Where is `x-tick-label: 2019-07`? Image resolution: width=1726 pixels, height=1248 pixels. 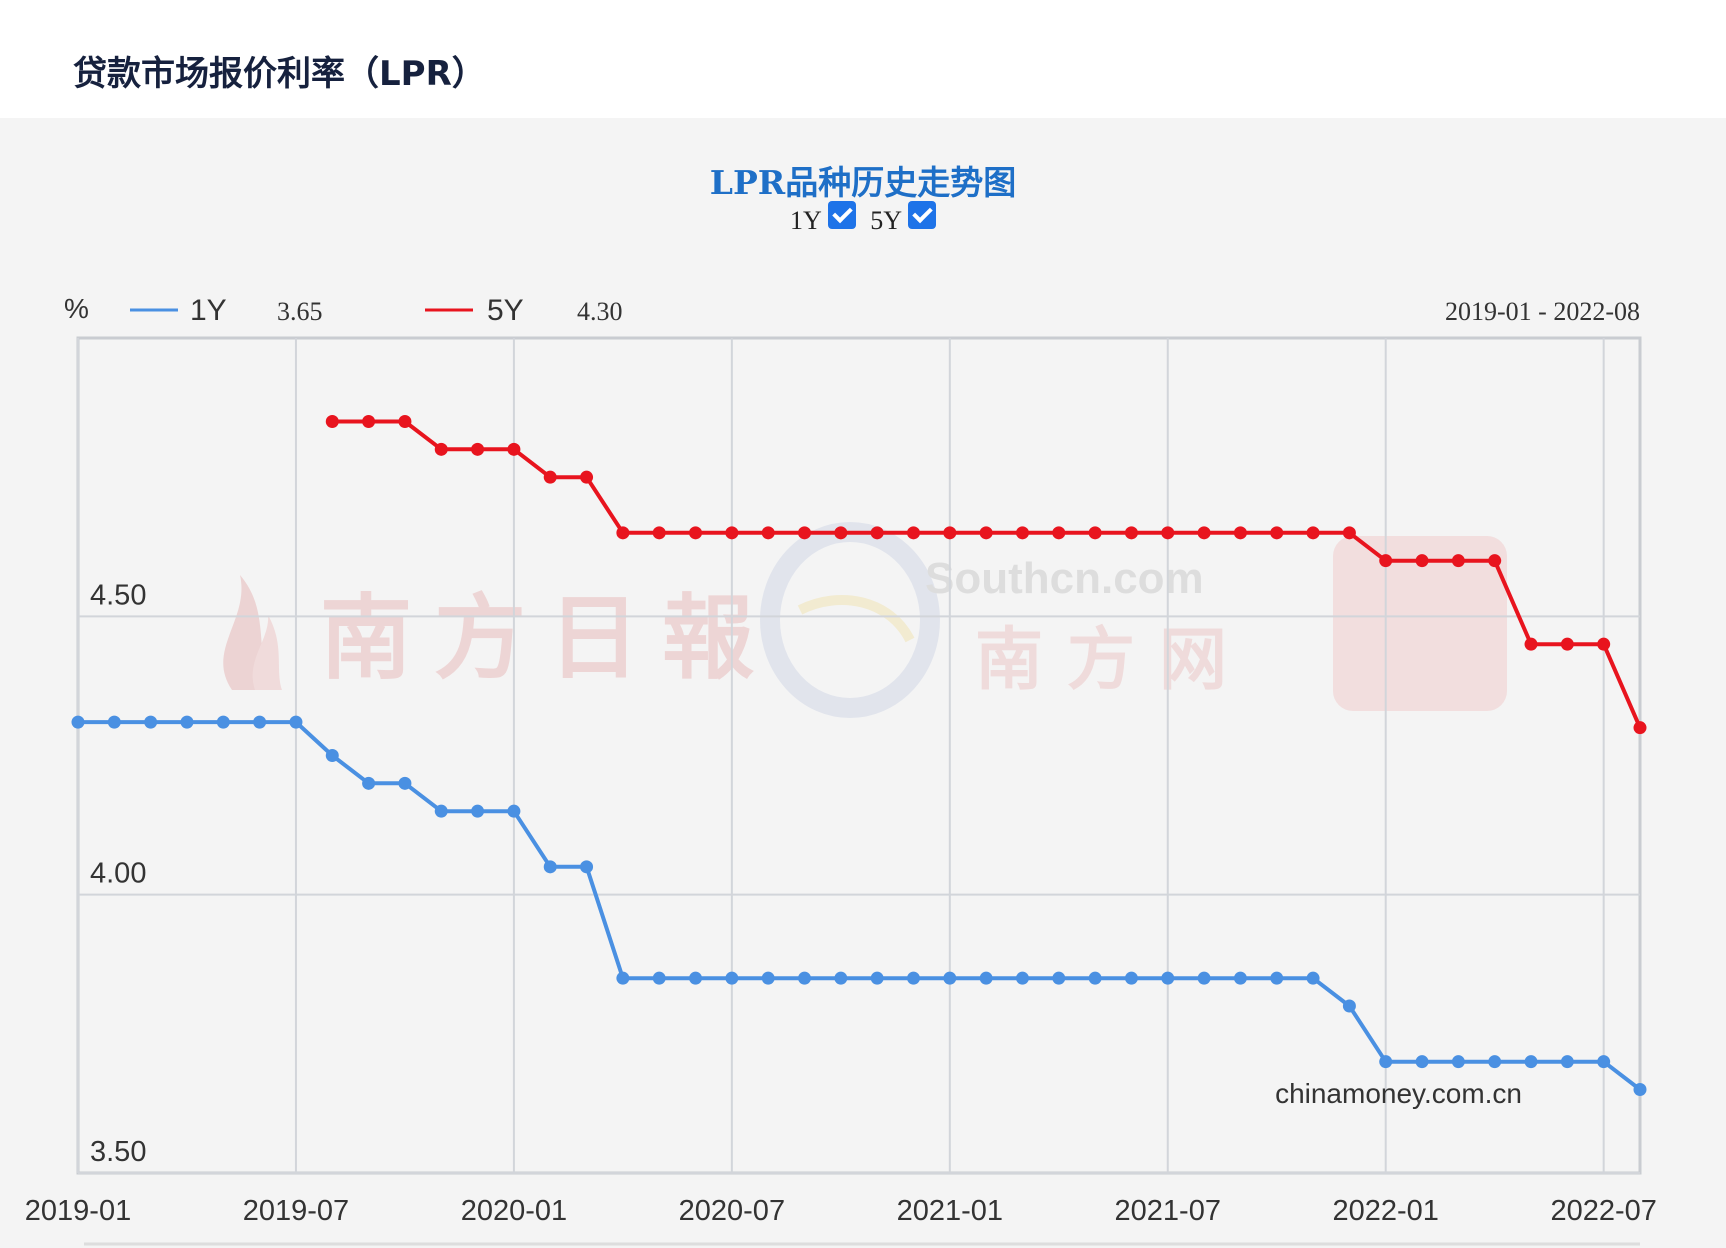
x-tick-label: 2019-07 is located at coordinates (296, 1211).